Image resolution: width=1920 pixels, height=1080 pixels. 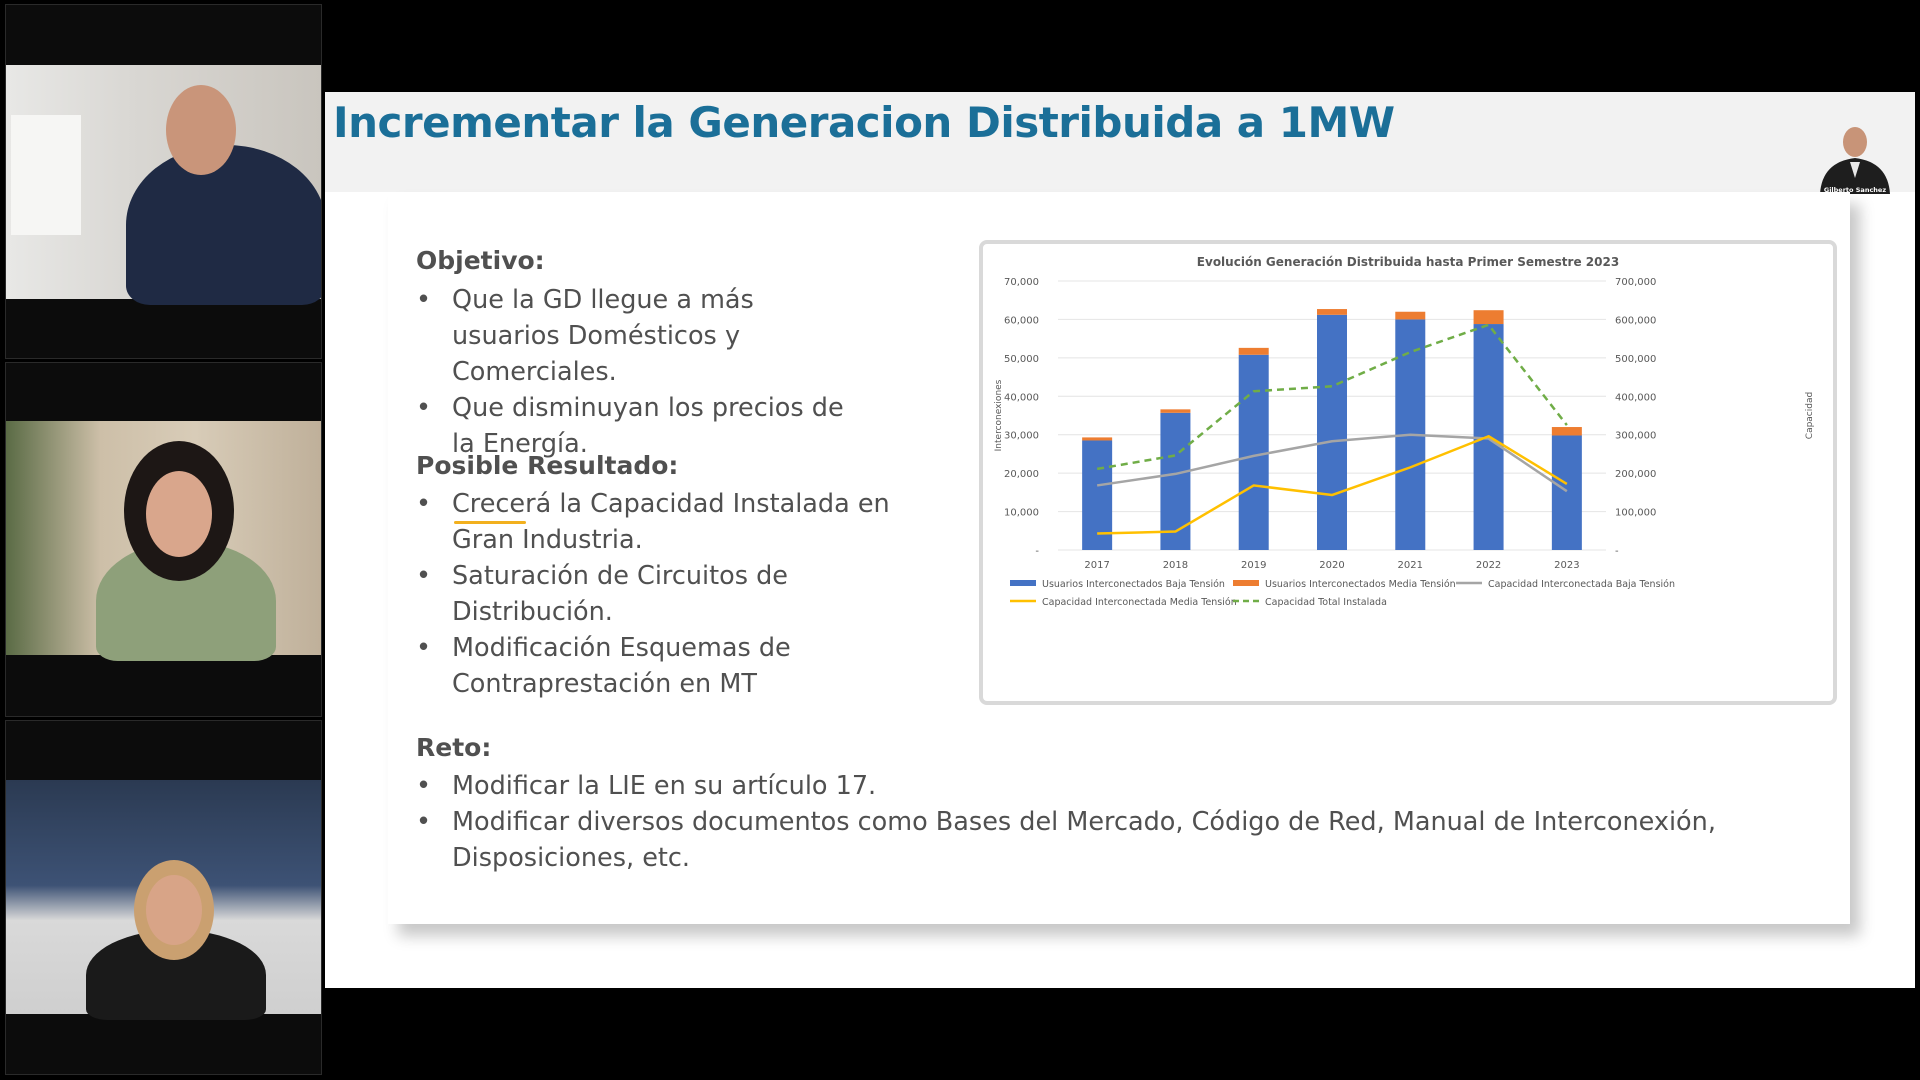 I want to click on x-tick-label: 2023, so click(x=1566, y=565).